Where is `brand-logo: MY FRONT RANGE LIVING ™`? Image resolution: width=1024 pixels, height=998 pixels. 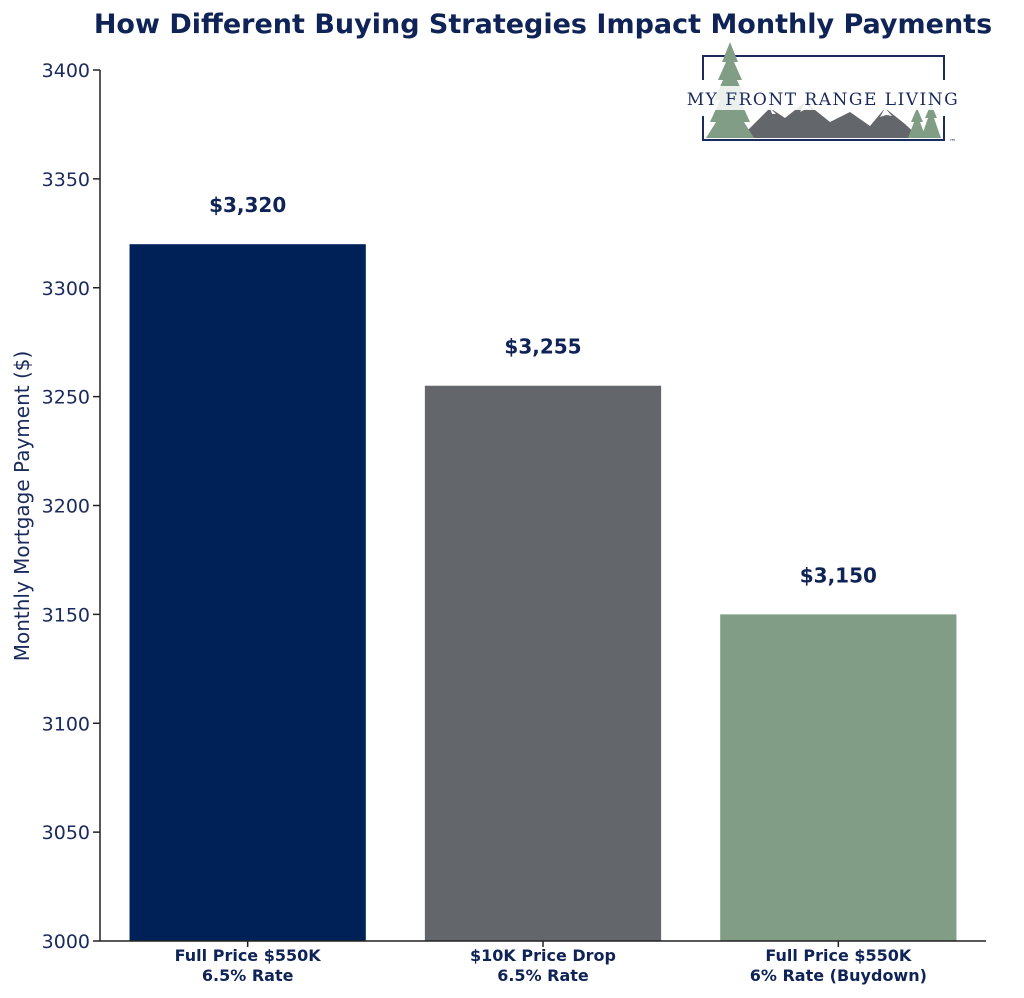 brand-logo: MY FRONT RANGE LIVING ™ is located at coordinates (823, 94).